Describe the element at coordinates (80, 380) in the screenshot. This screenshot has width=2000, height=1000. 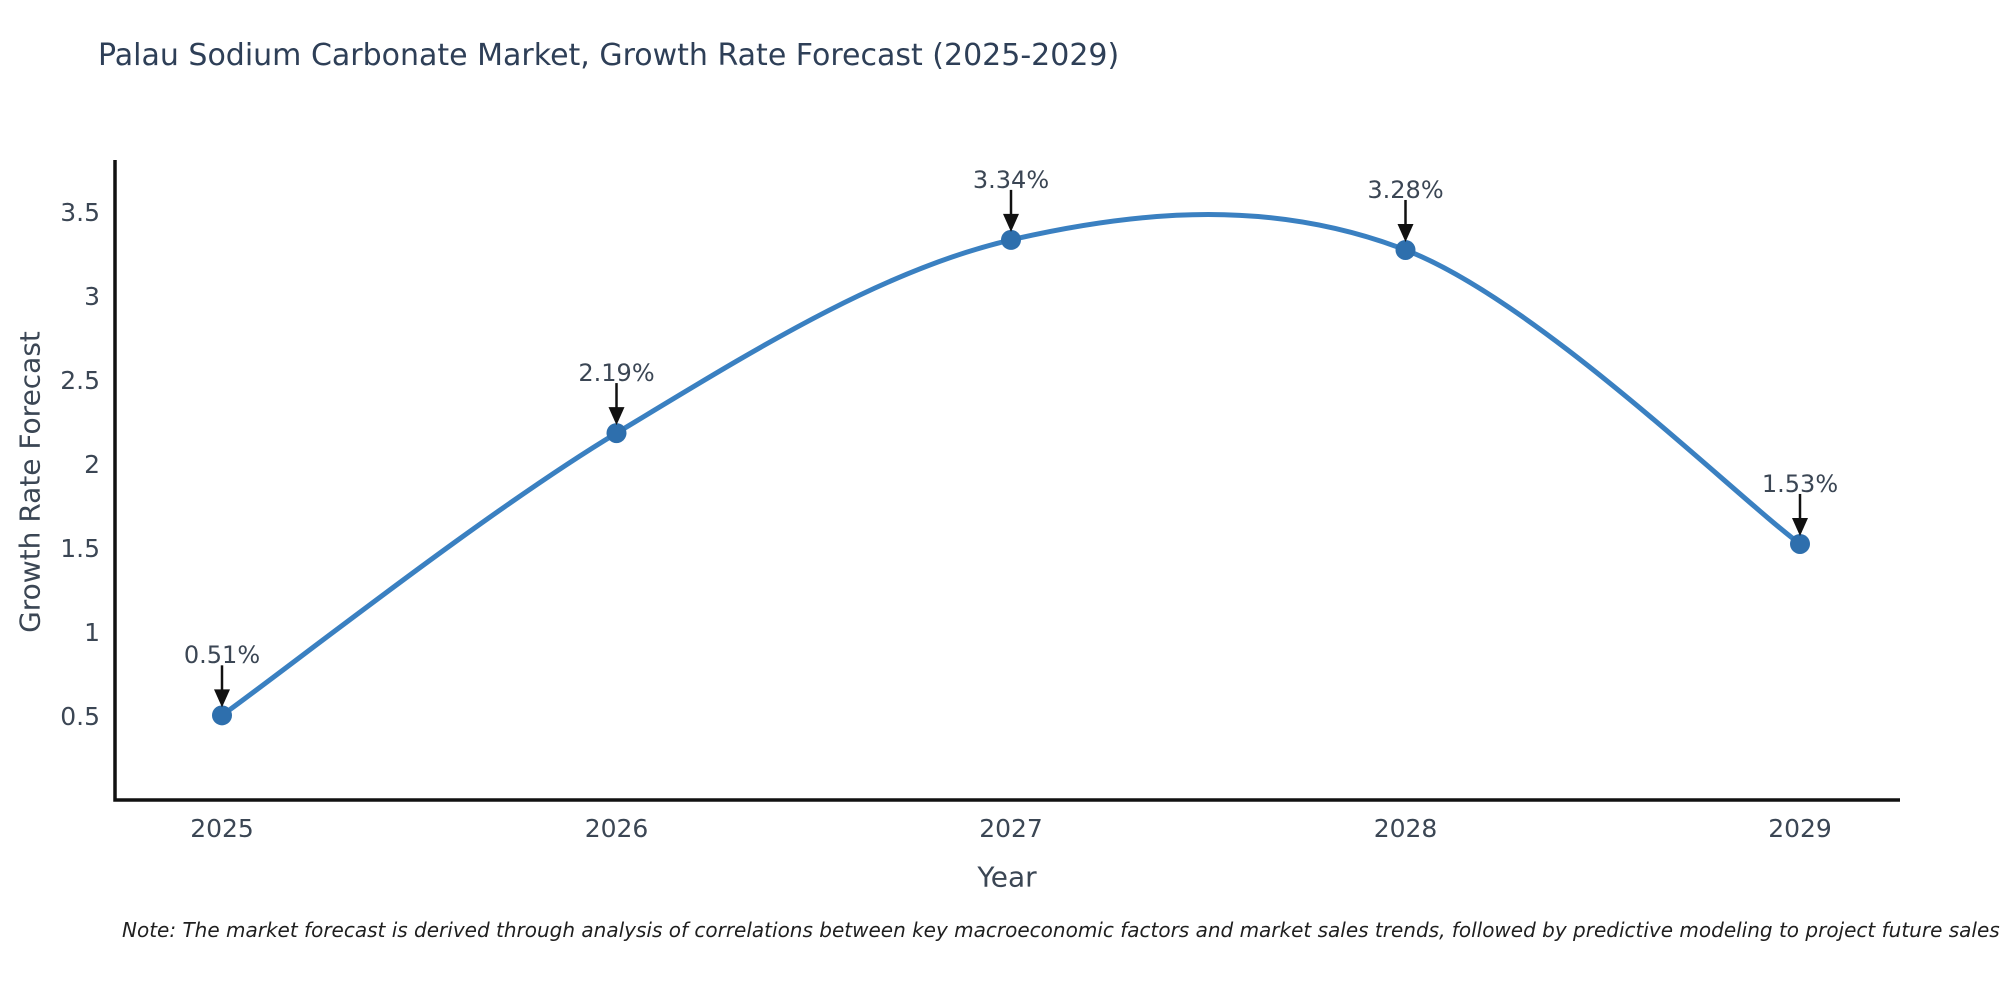
I see `y-tick-label: 2.5` at that location.